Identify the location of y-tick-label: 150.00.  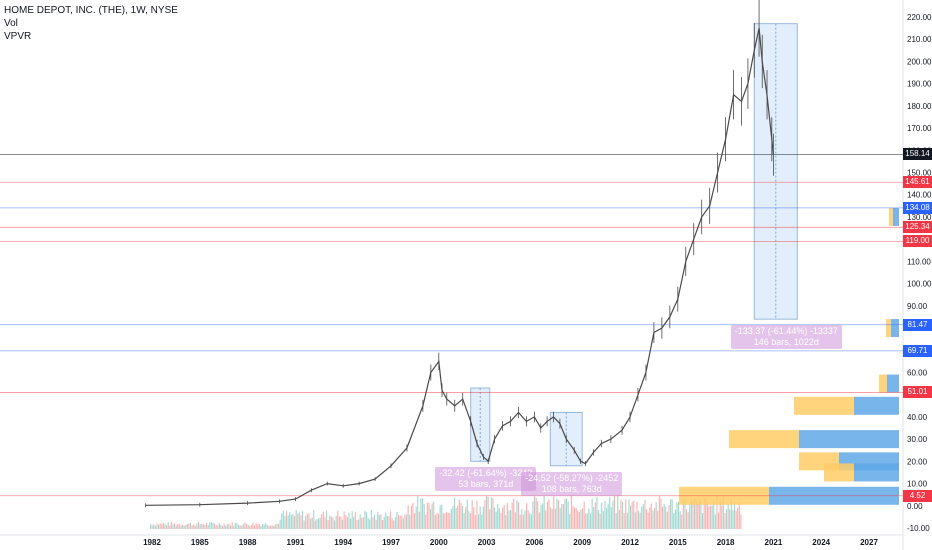
(919, 173).